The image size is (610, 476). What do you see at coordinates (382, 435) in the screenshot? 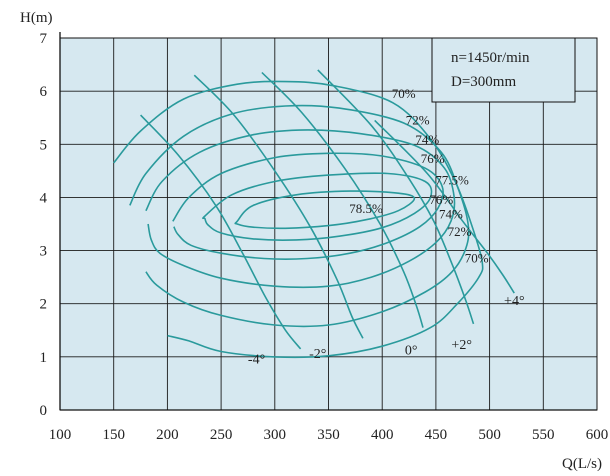
I see `x-tick-label: 400` at bounding box center [382, 435].